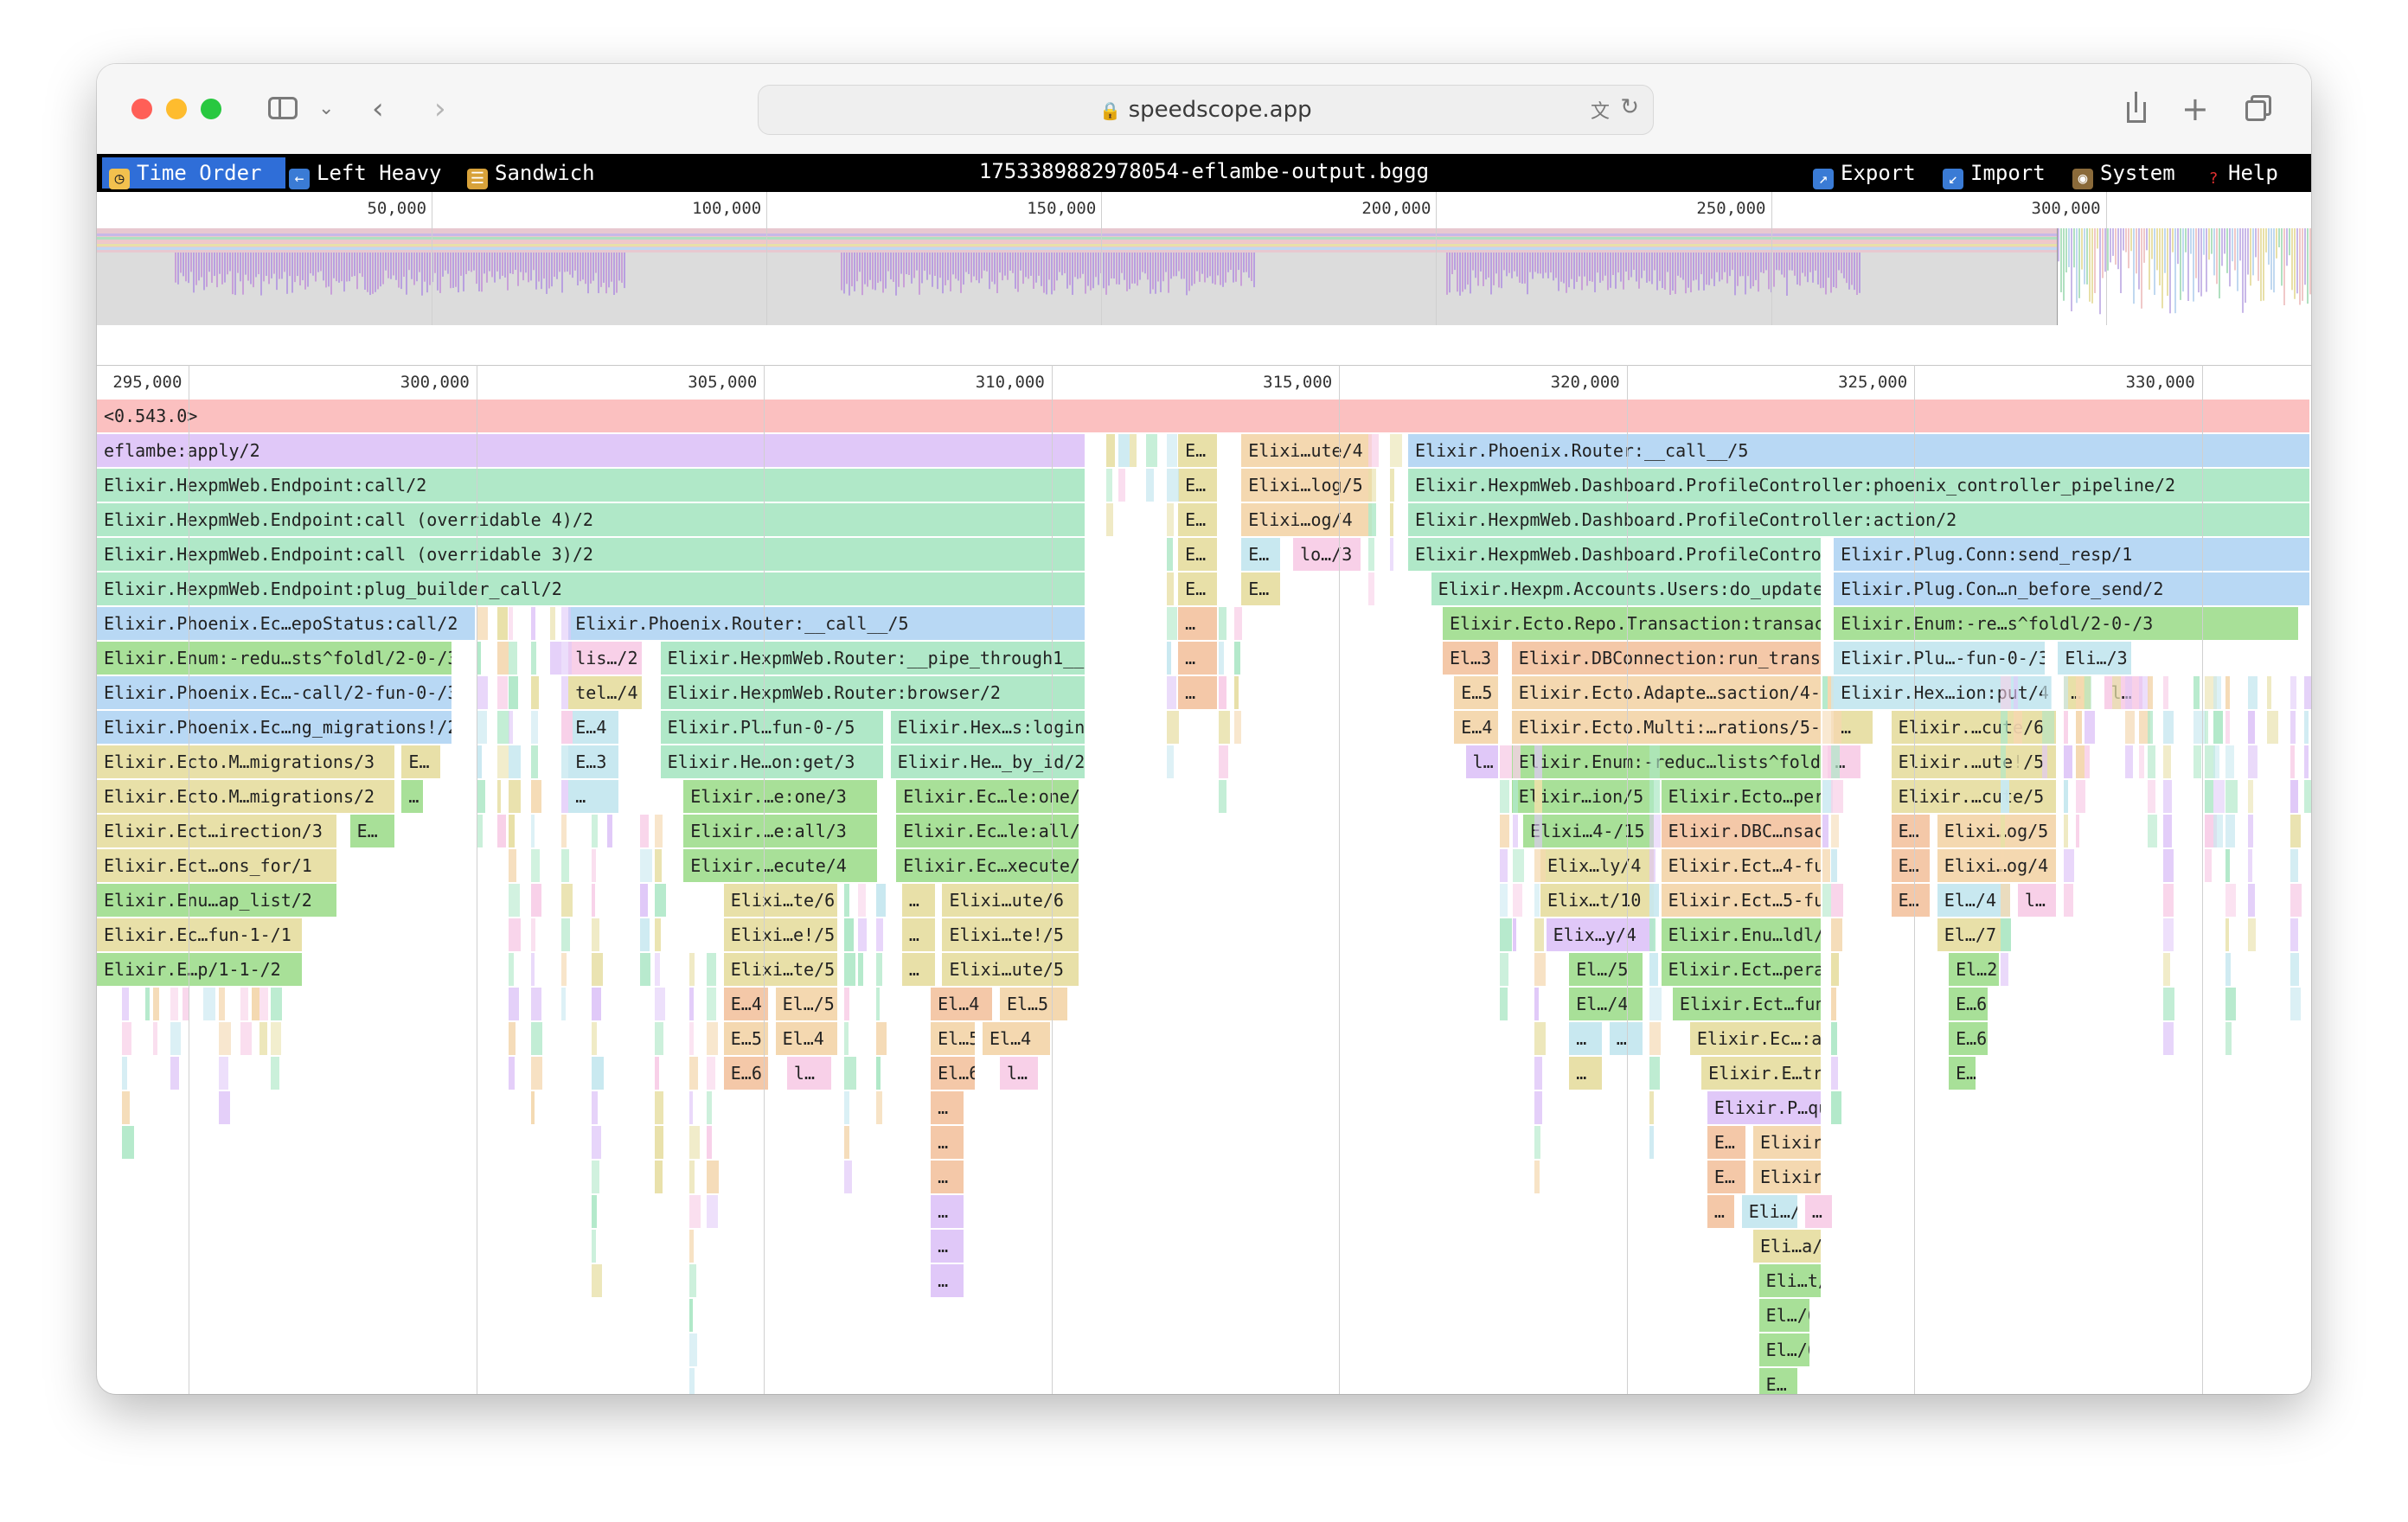 The height and width of the screenshot is (1522, 2408). What do you see at coordinates (780, 865) in the screenshot?
I see `flame-frame: Elixir.…ecute/4` at bounding box center [780, 865].